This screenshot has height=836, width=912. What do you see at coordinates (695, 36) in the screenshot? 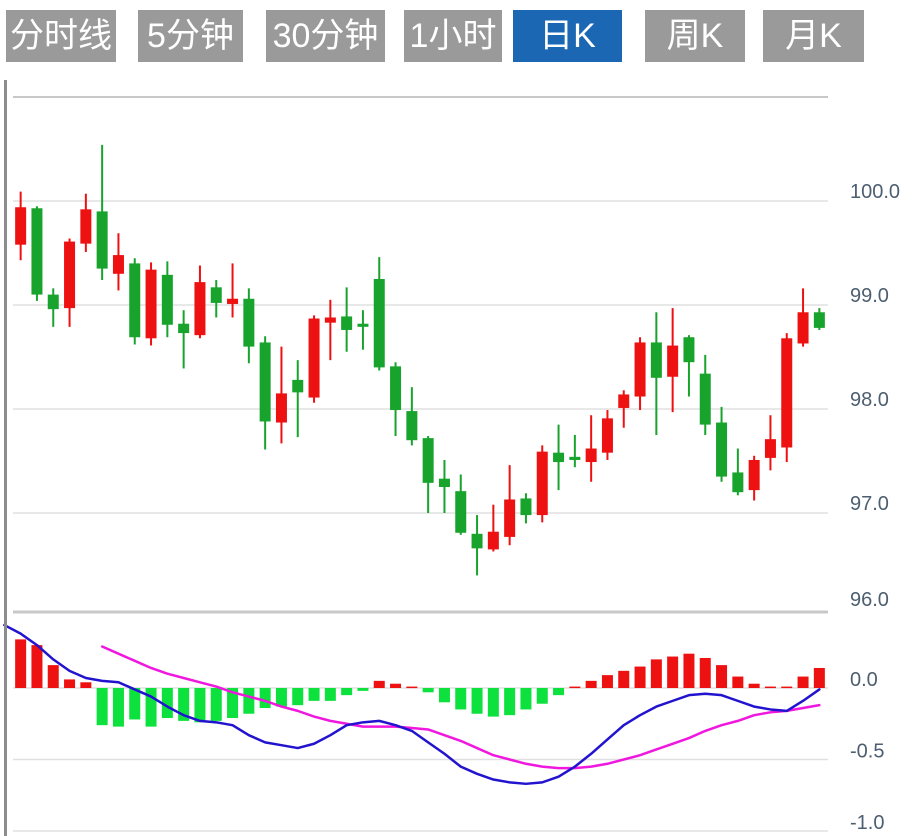
I see `tab-weekly-k: 周K` at bounding box center [695, 36].